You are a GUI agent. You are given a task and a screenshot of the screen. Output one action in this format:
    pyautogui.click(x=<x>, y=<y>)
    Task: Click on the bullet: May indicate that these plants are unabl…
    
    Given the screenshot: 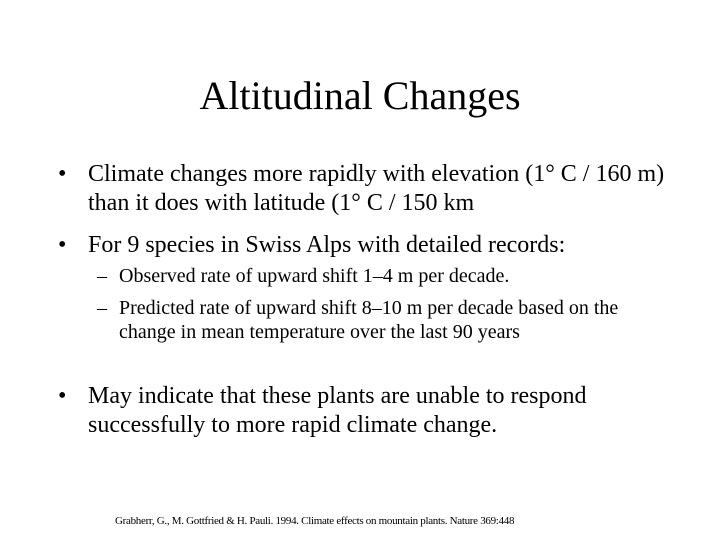 What is the action you would take?
    pyautogui.click(x=368, y=411)
    